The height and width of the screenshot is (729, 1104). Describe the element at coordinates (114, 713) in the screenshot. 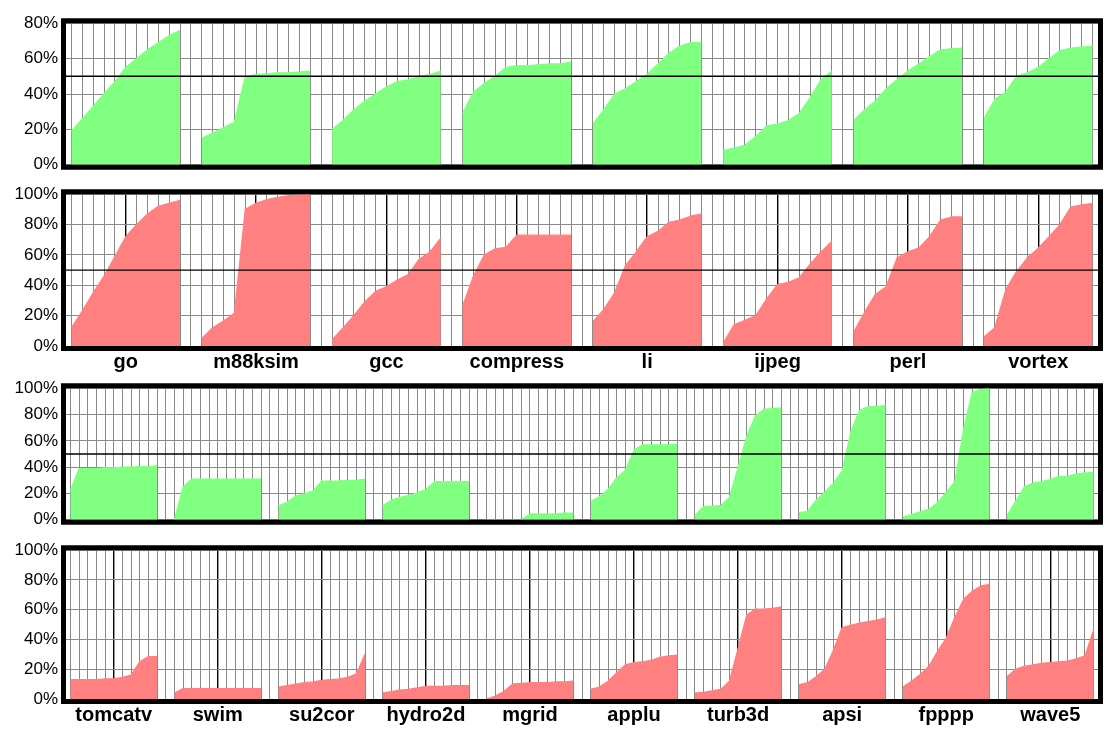

I see `x-tick-label: tomcatv` at that location.